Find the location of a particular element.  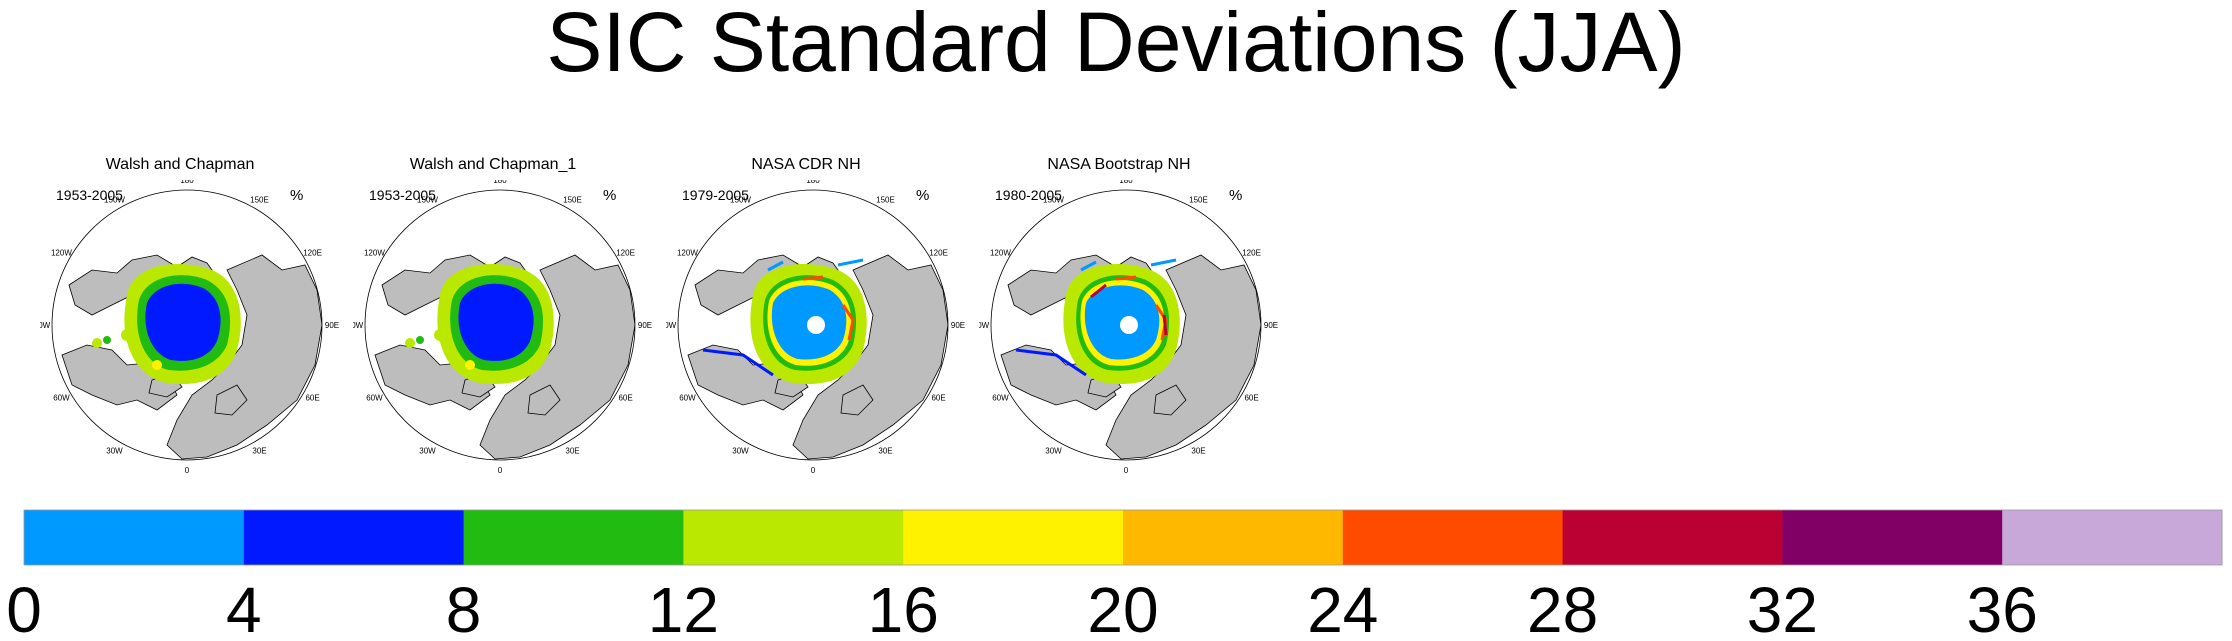

colorbar-tick-label: 8 is located at coordinates (464, 607).